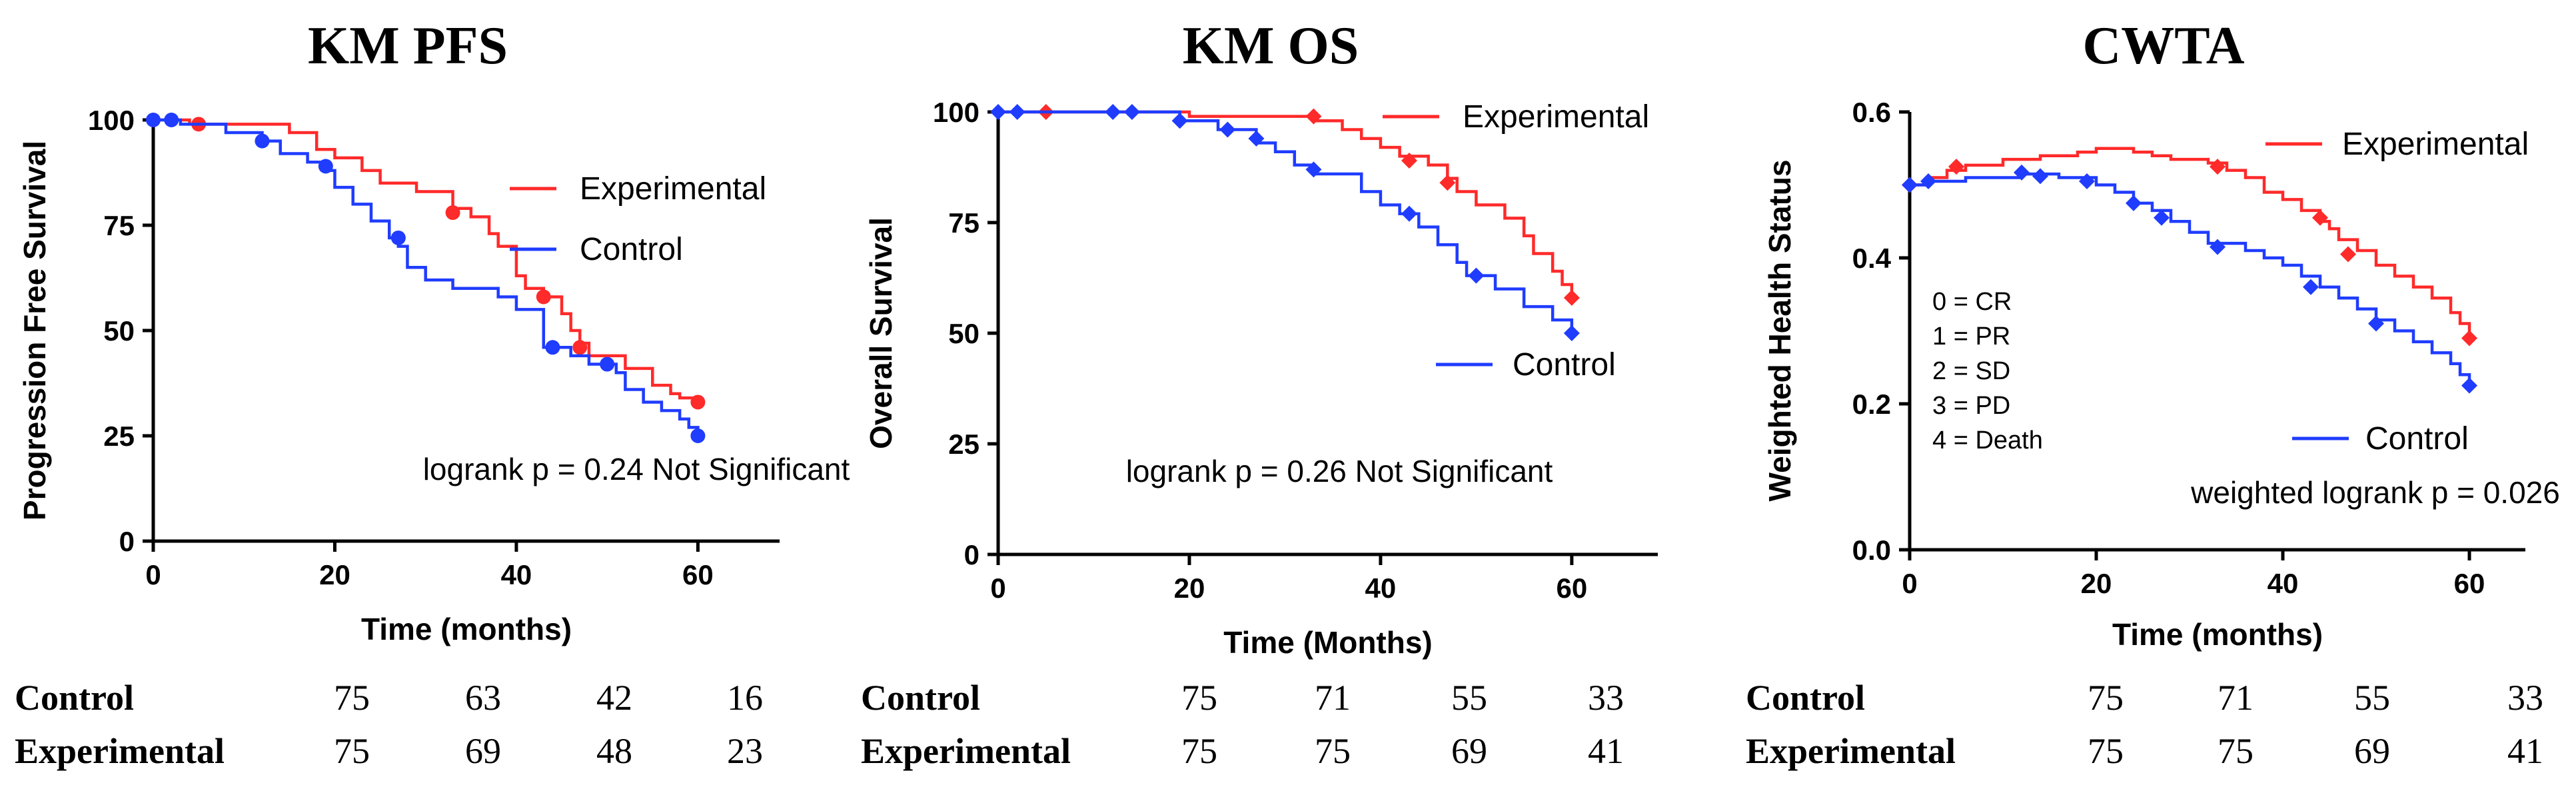 The height and width of the screenshot is (795, 2576). I want to click on risk-table-cell: 23, so click(745, 751).